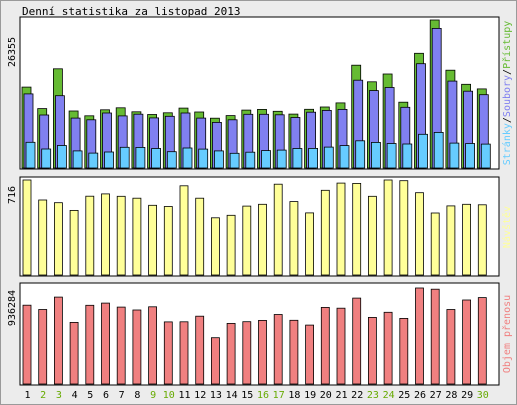 The width and height of the screenshot is (517, 405). What do you see at coordinates (279, 395) in the screenshot?
I see `x-label-17: 17` at bounding box center [279, 395].